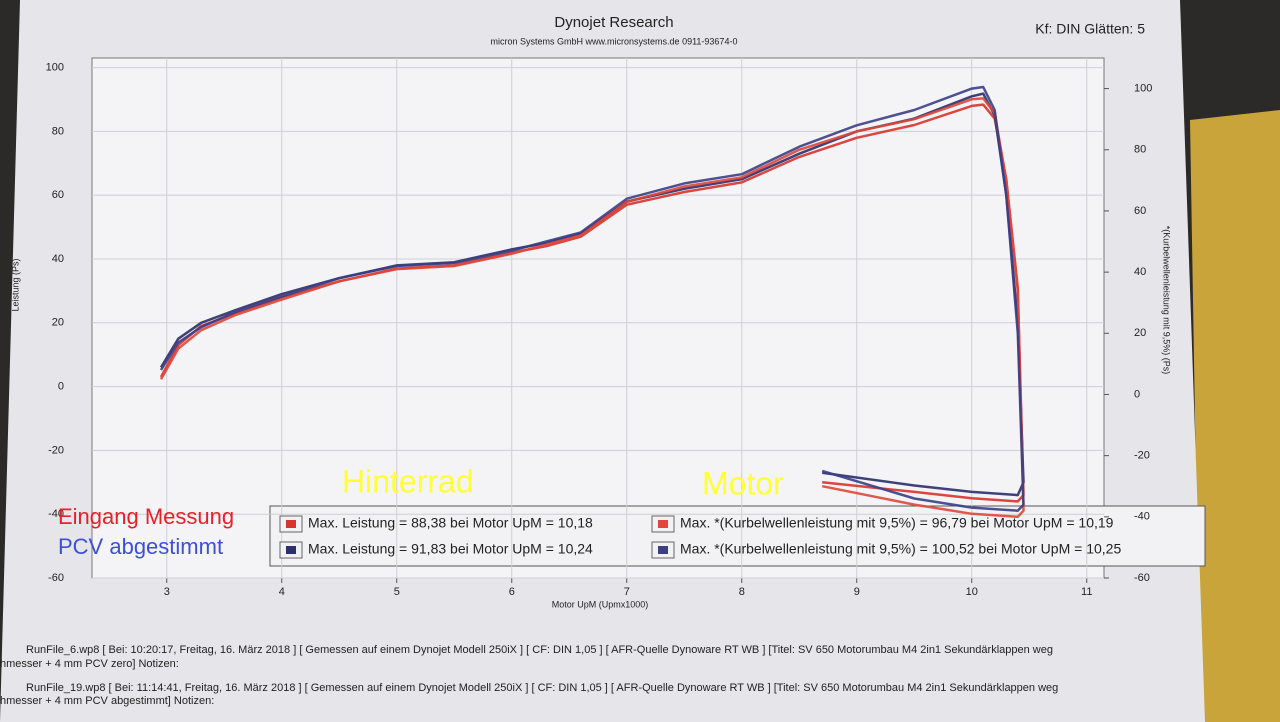 This screenshot has width=1280, height=722. I want to click on chart-title: Dynojet Research, so click(613, 22).